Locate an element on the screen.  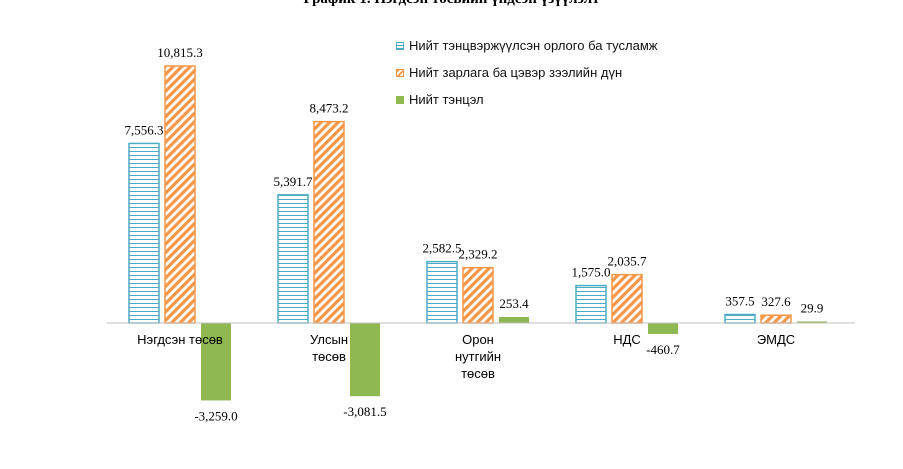
legend-label-income: Нийт тэнцвэржүүлсэн орлого ба тусламж is located at coordinates (533, 45).